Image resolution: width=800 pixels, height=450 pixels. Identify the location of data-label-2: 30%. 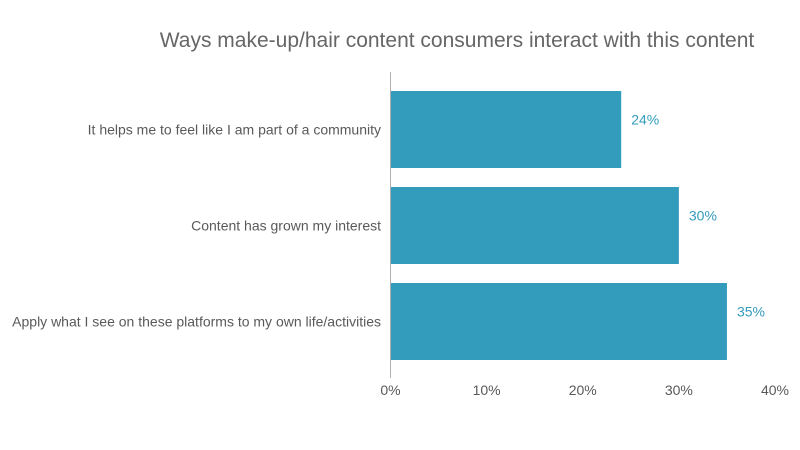
(703, 216).